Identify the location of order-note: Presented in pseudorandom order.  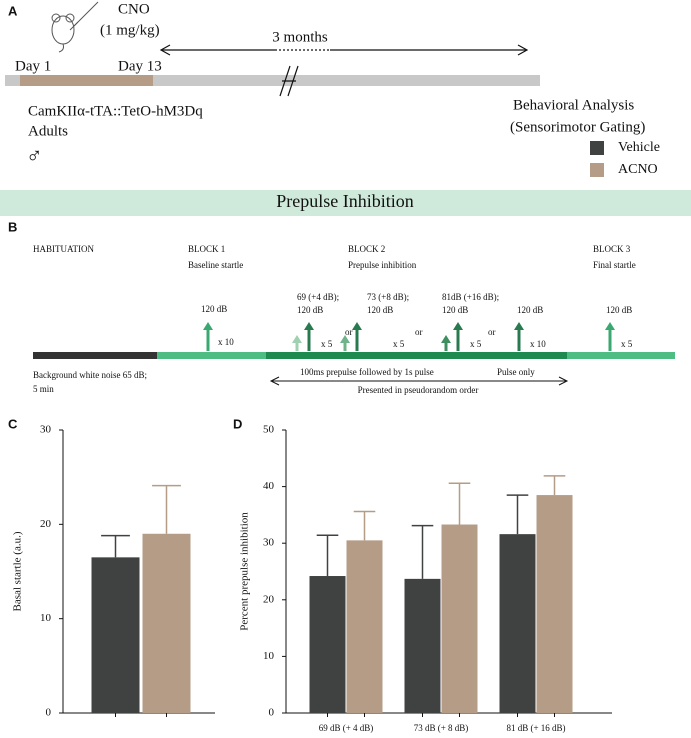
(418, 390).